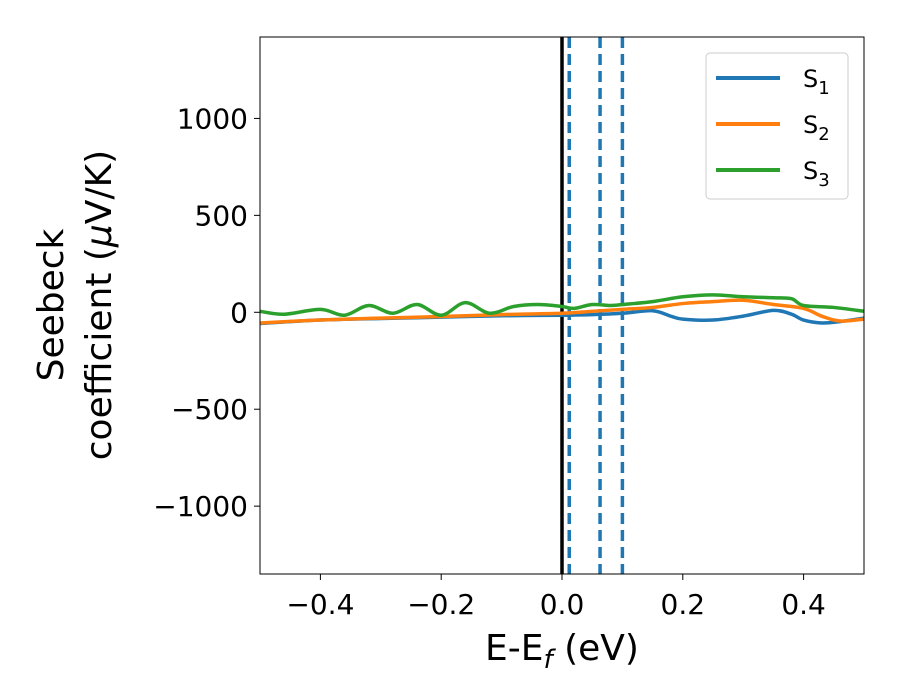 This screenshot has width=900, height=700. I want to click on series-line-s2, so click(562, 311).